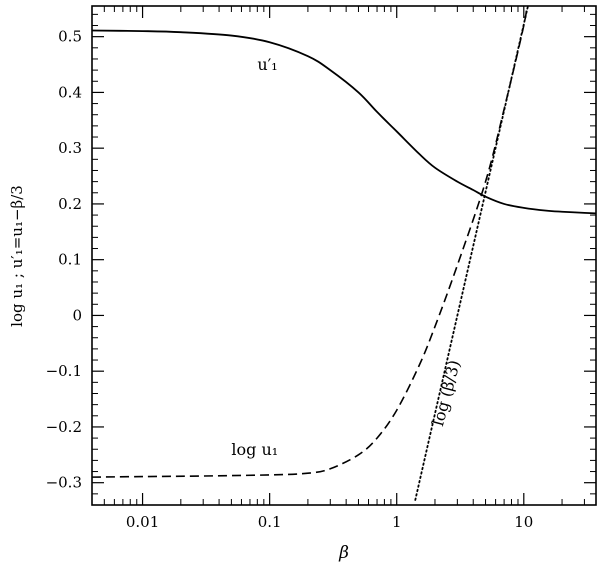  I want to click on y-tick-label: 0.5, so click(70, 37).